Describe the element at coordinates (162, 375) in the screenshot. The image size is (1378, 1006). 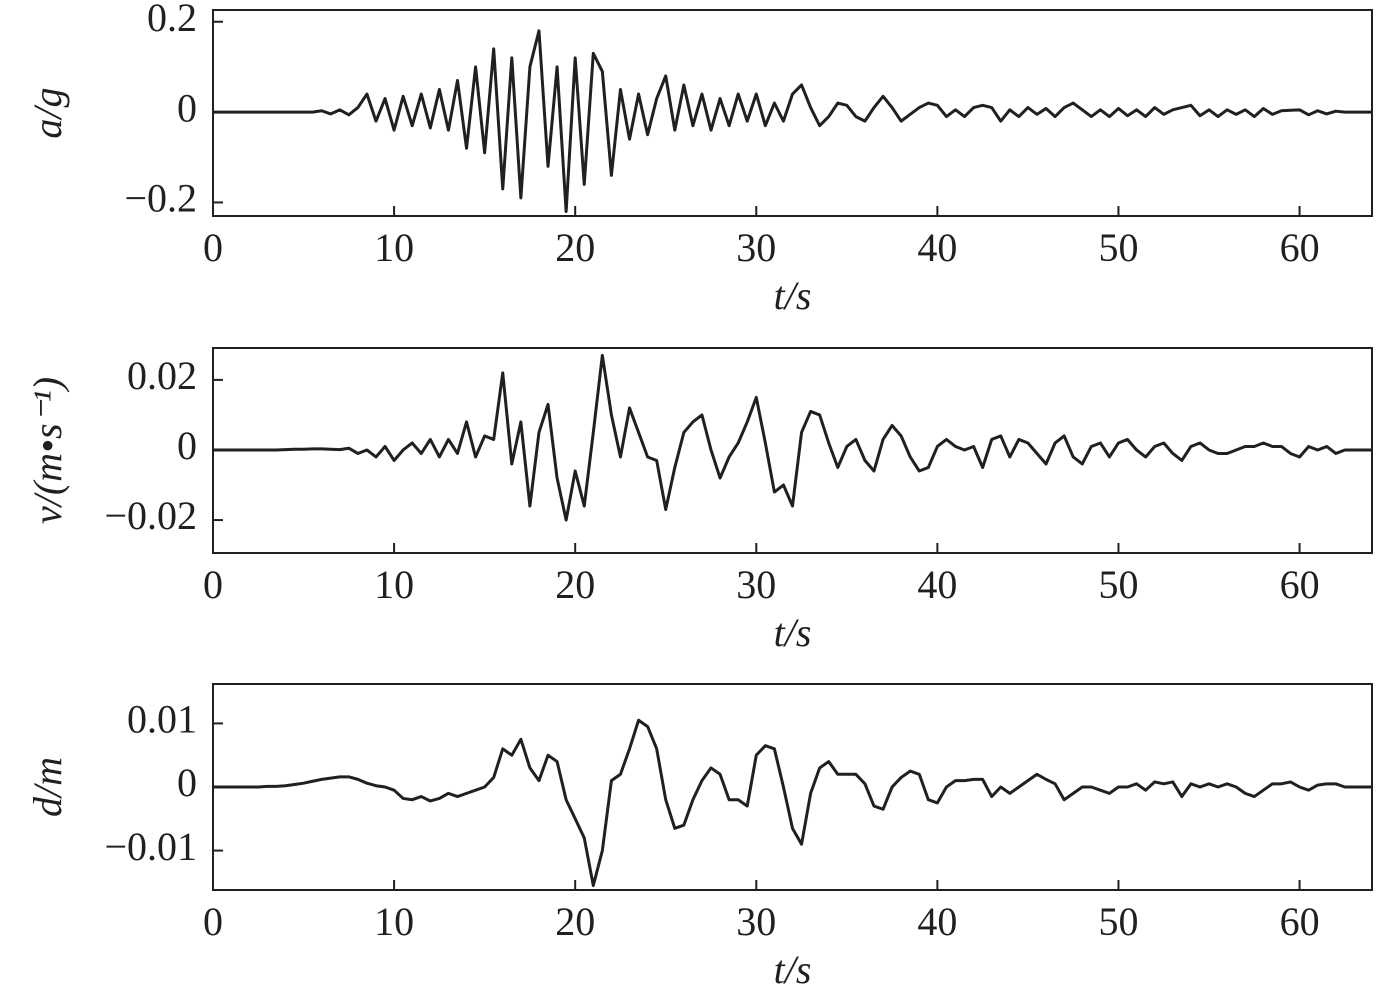
I see `y-tick-label: 0.02` at that location.